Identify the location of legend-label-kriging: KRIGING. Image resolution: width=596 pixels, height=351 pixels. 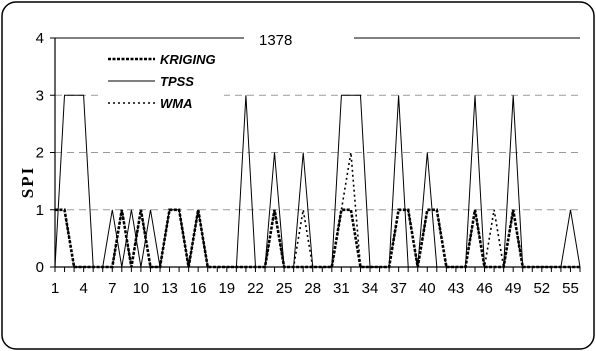
(188, 59).